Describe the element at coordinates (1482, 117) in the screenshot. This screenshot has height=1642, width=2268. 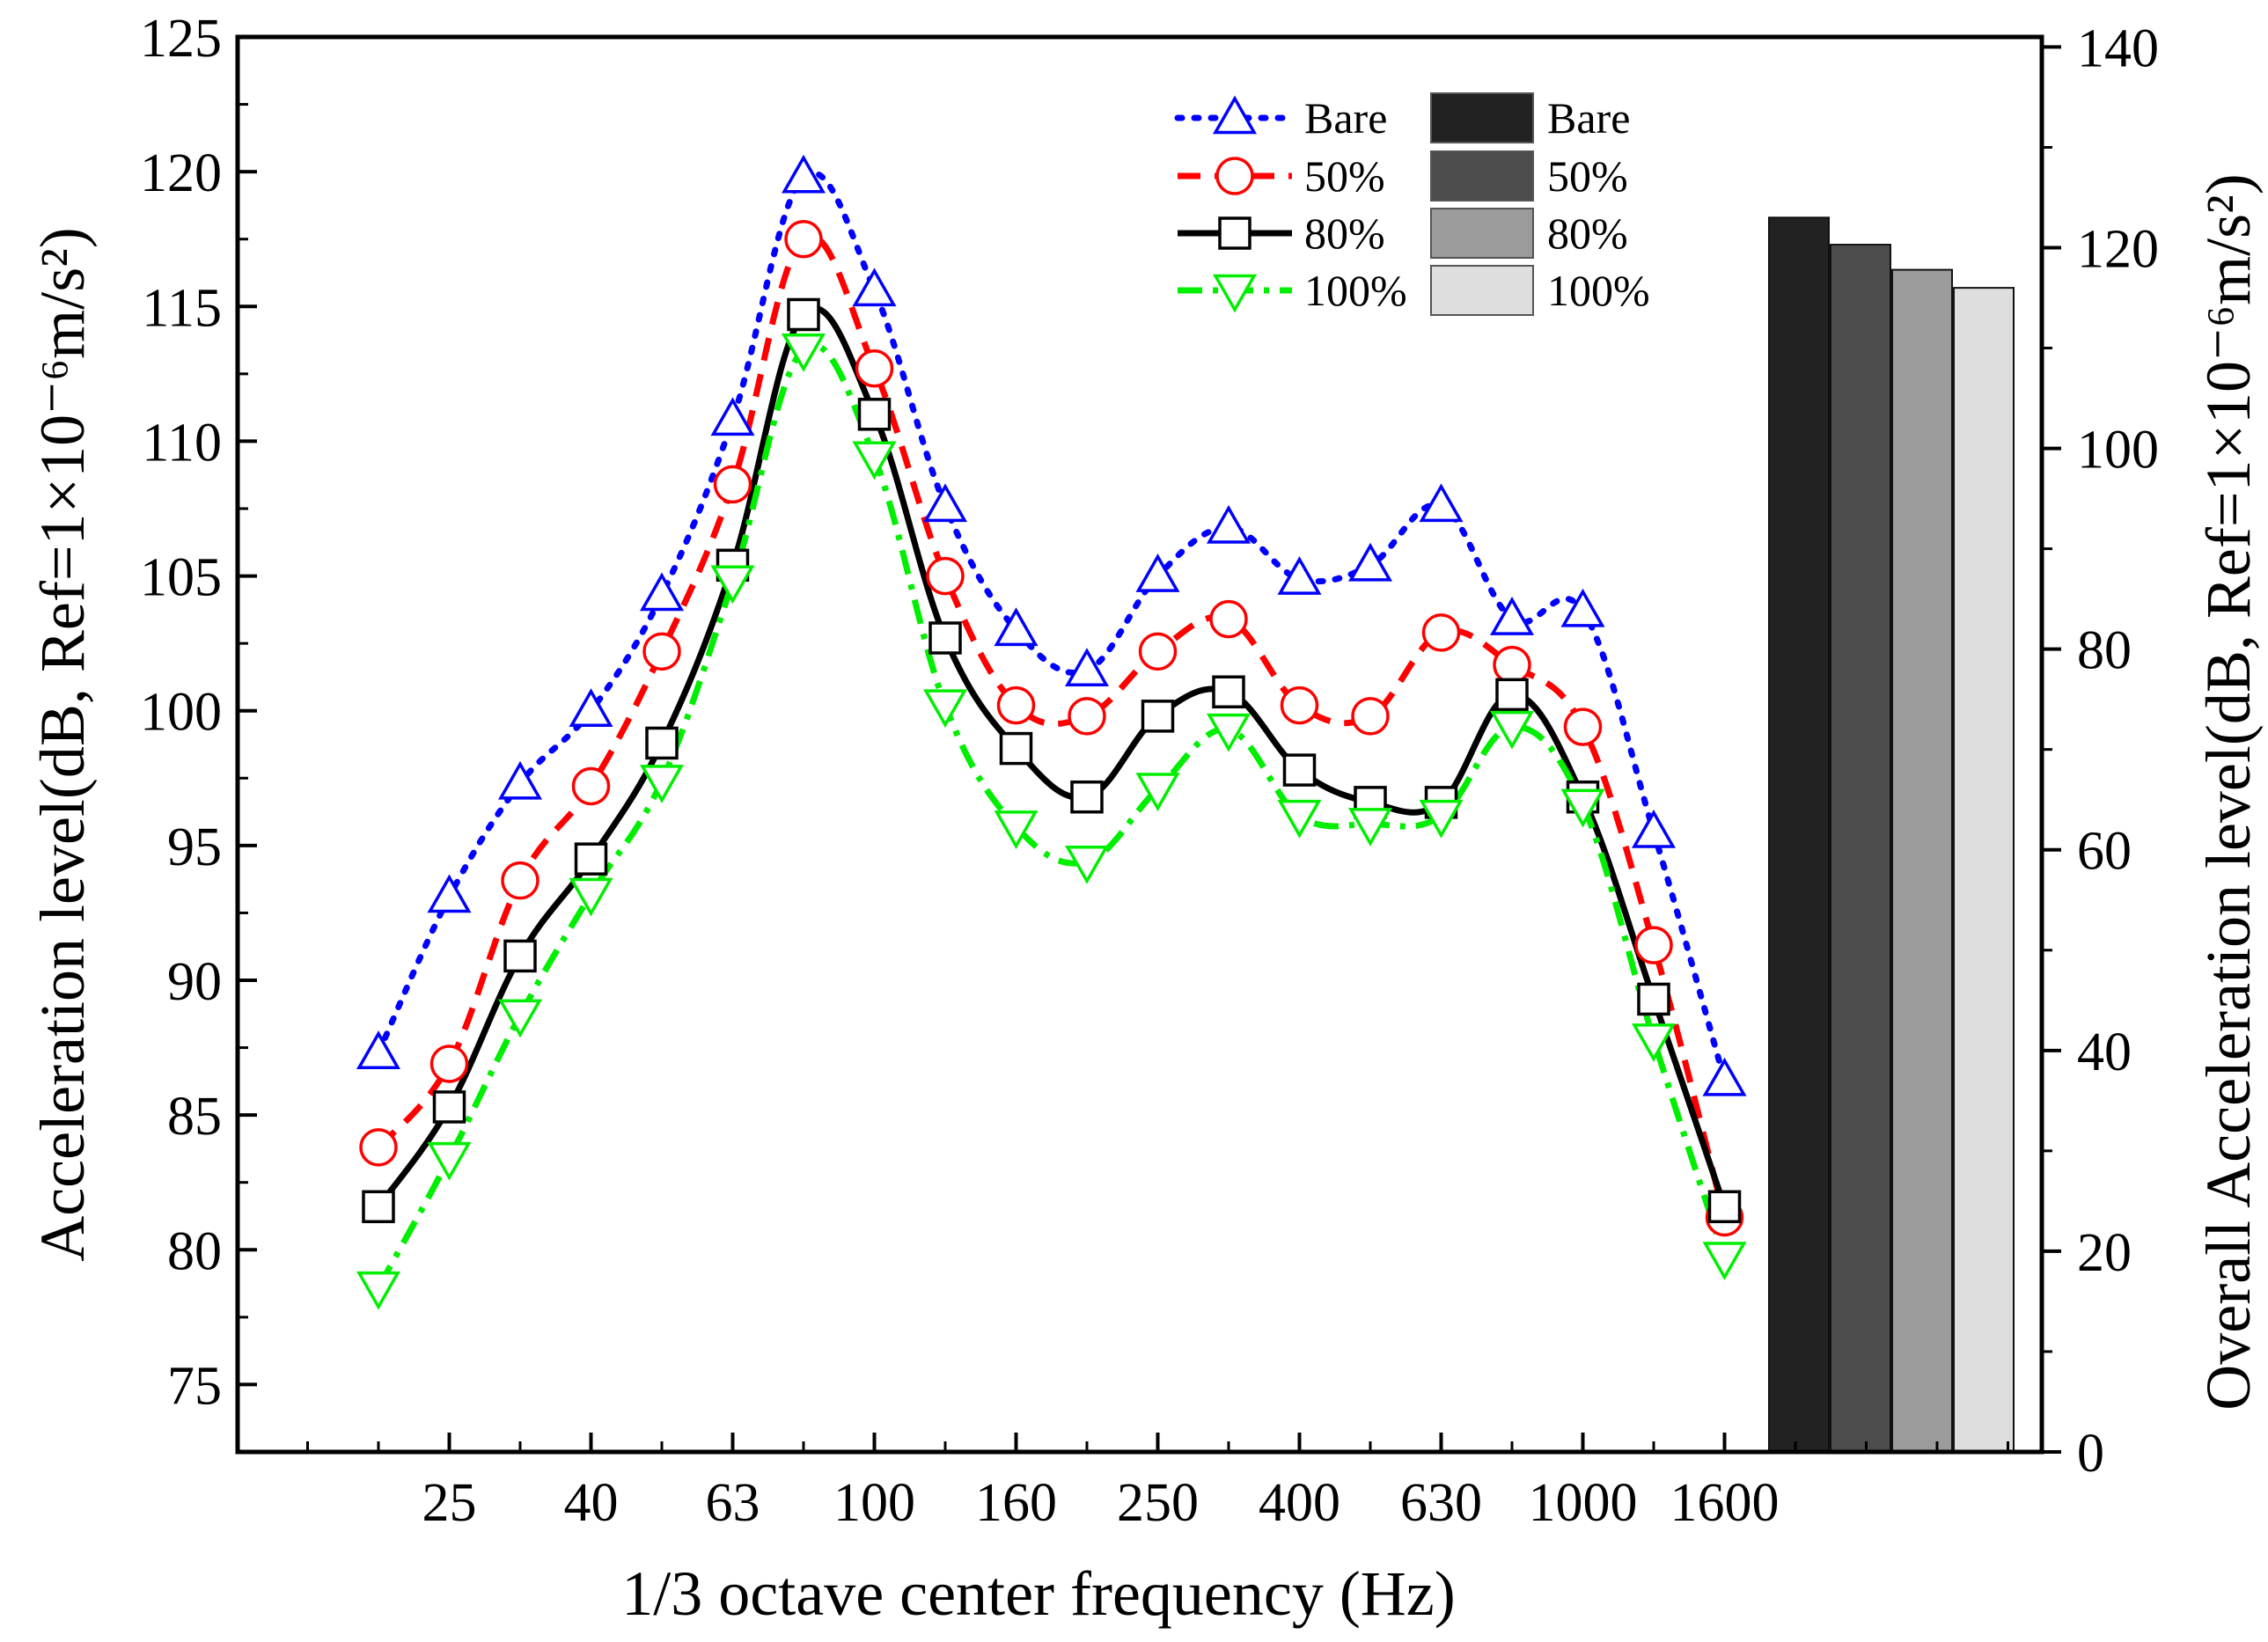
I see `legend-swatch-bare` at that location.